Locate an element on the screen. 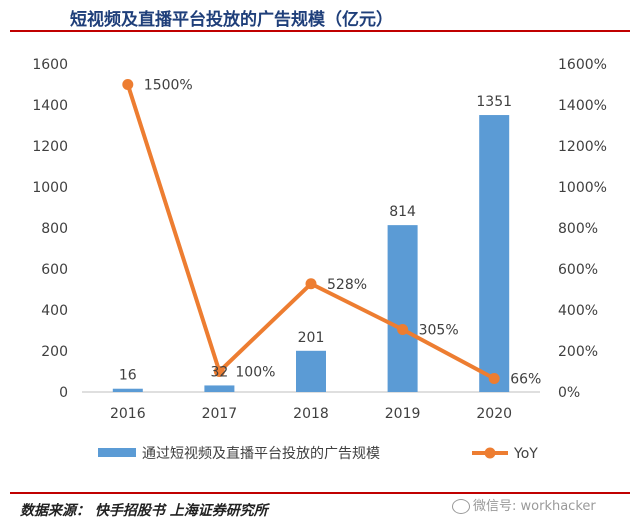 This screenshot has height=527, width=640. y-tick-label-left: 1000 is located at coordinates (50, 188).